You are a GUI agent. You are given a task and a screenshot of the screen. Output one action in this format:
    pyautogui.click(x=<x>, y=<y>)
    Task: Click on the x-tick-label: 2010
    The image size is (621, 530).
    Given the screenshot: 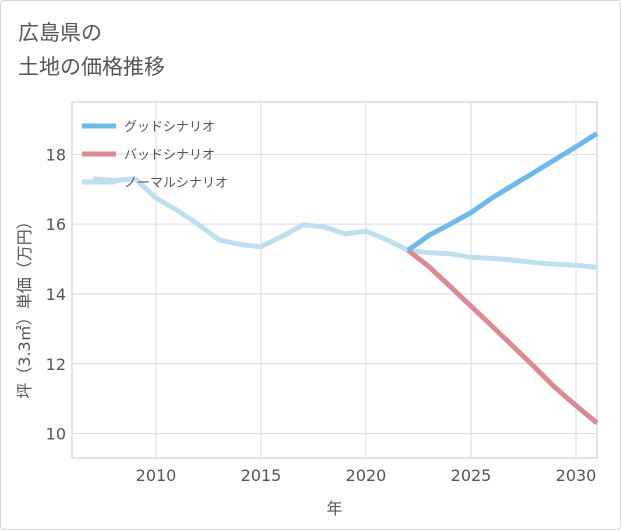 What is the action you would take?
    pyautogui.click(x=156, y=475)
    